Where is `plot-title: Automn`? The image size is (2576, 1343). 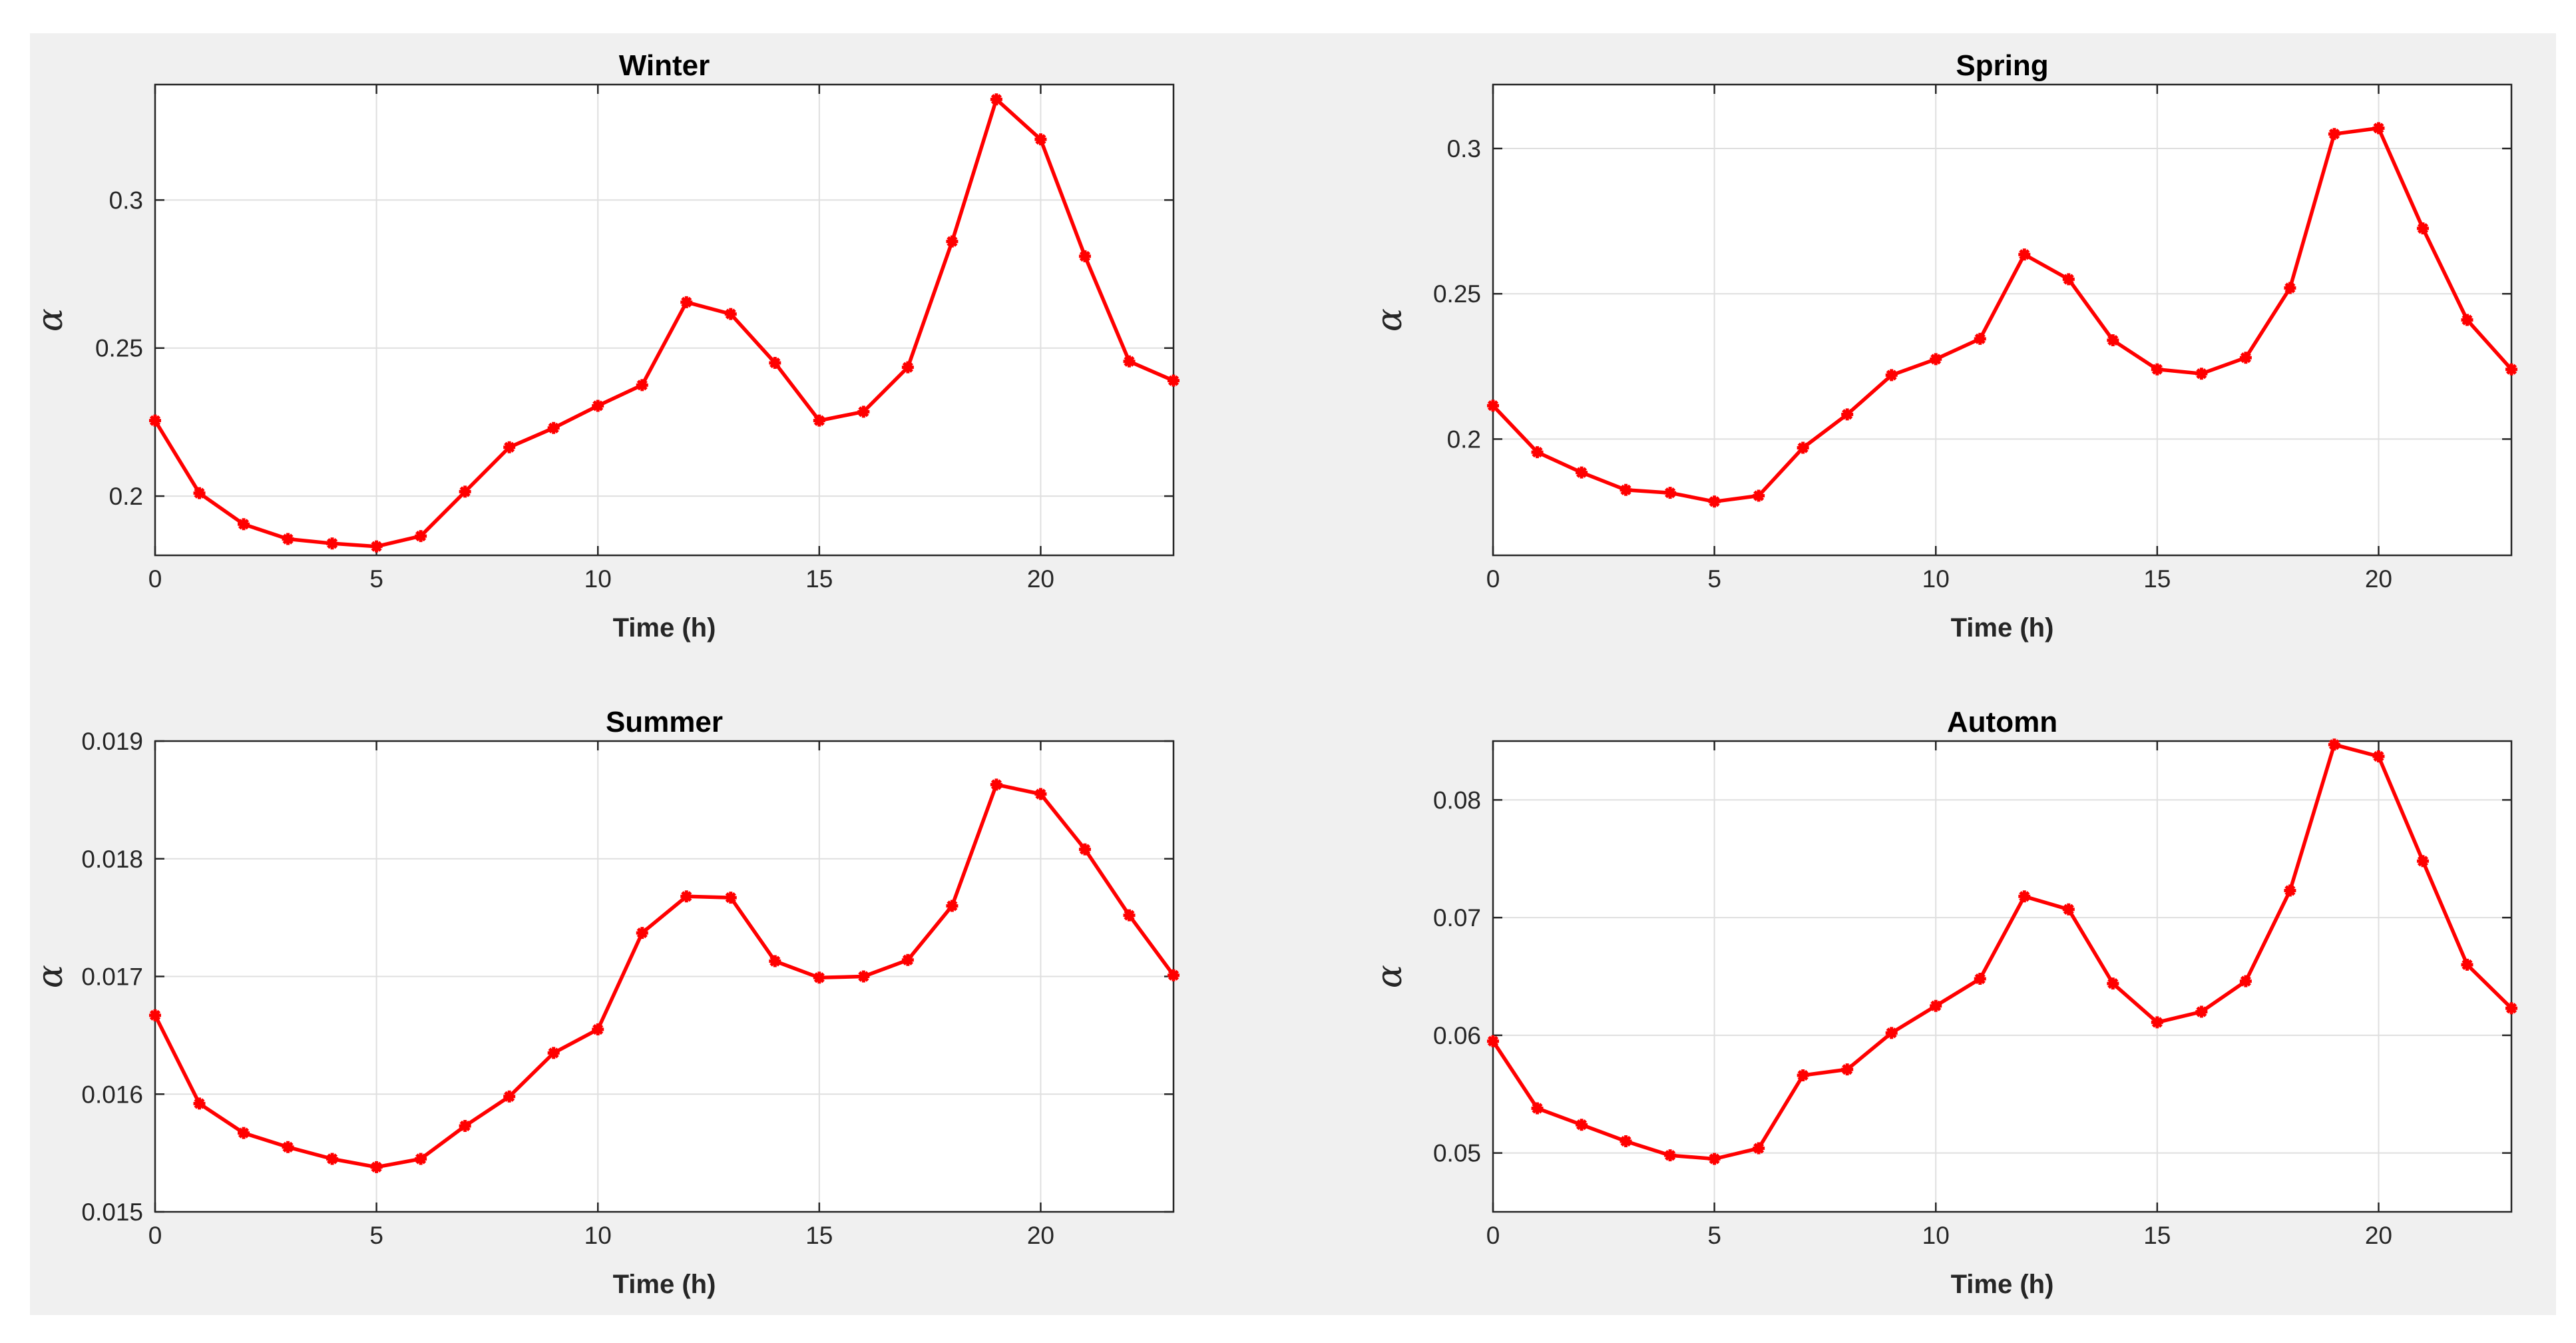
plot-title: Automn is located at coordinates (2002, 722).